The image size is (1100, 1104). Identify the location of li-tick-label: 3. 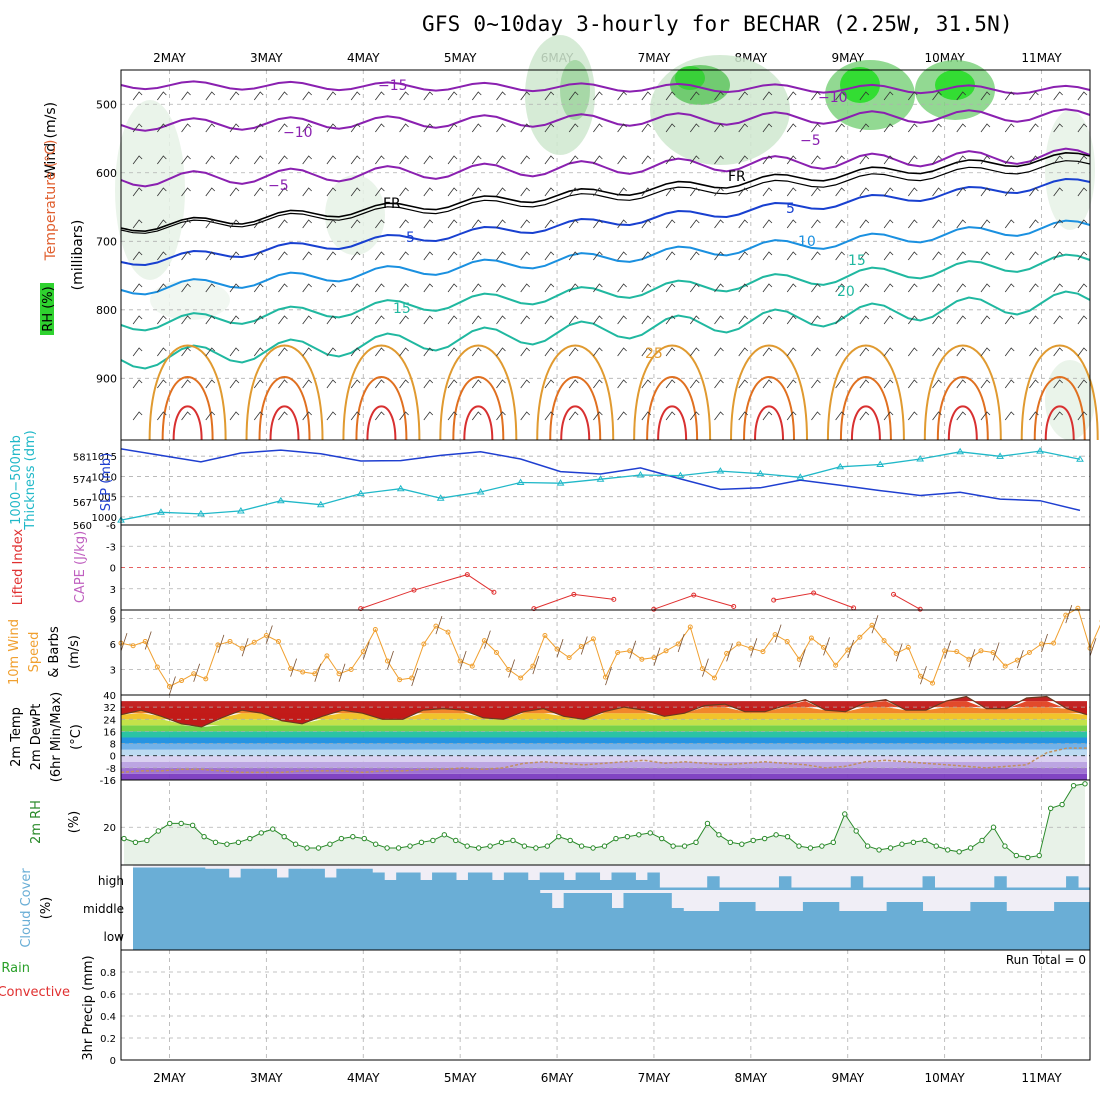
(113, 590).